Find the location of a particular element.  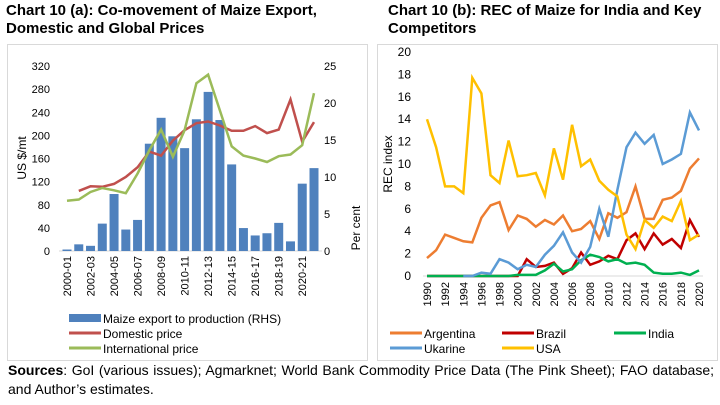

legend-swatch-bar is located at coordinates (85, 318).